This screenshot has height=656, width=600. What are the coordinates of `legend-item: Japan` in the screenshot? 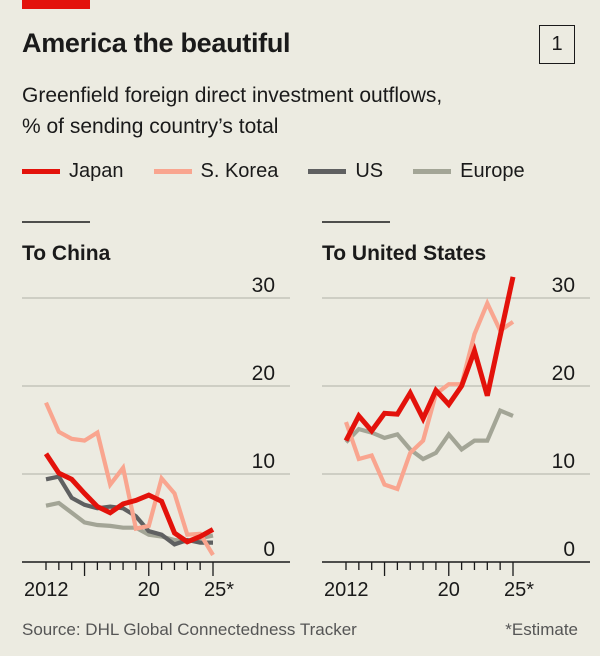 It's located at (73, 171).